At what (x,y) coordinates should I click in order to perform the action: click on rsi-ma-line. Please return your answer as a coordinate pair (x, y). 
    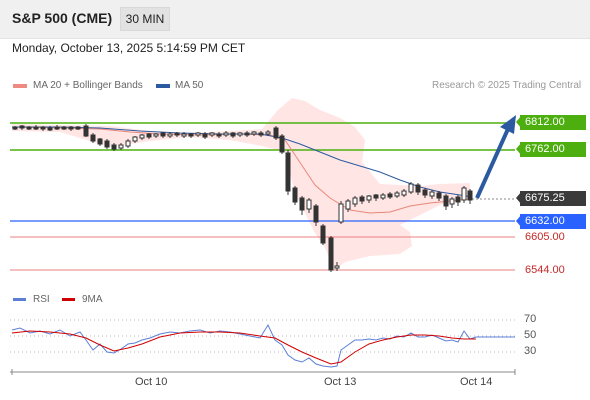
    Looking at the image, I should click on (243, 347).